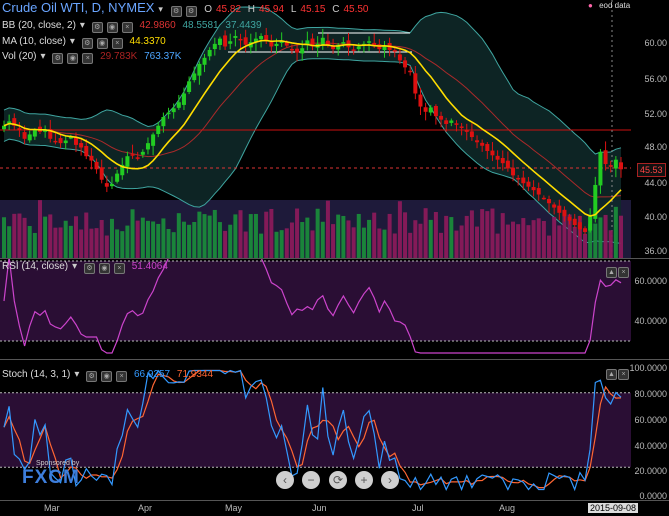 Image resolution: width=669 pixels, height=516 pixels. What do you see at coordinates (36, 374) in the screenshot?
I see `stoch-label: Stoch (14, 3, 1)` at bounding box center [36, 374].